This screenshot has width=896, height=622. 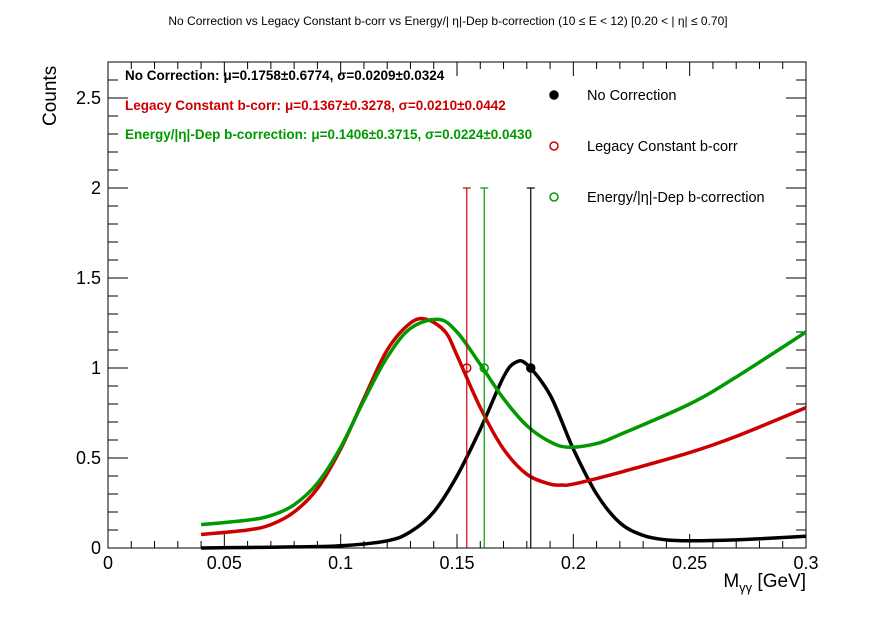 What do you see at coordinates (731, 581) in the screenshot?
I see `x-axis-title-main: M` at bounding box center [731, 581].